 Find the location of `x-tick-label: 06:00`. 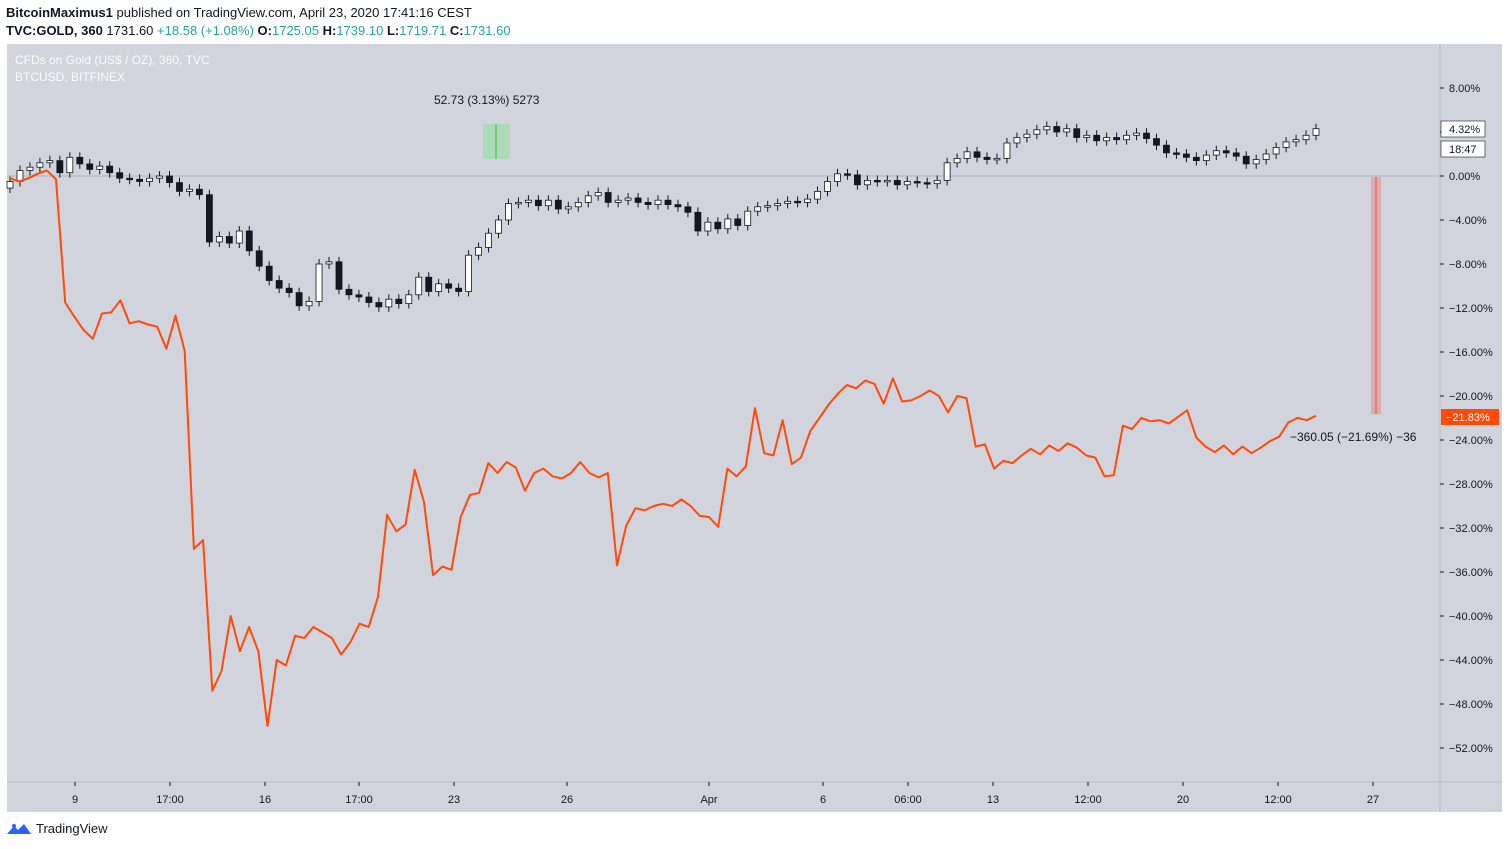

x-tick-label: 06:00 is located at coordinates (908, 800).